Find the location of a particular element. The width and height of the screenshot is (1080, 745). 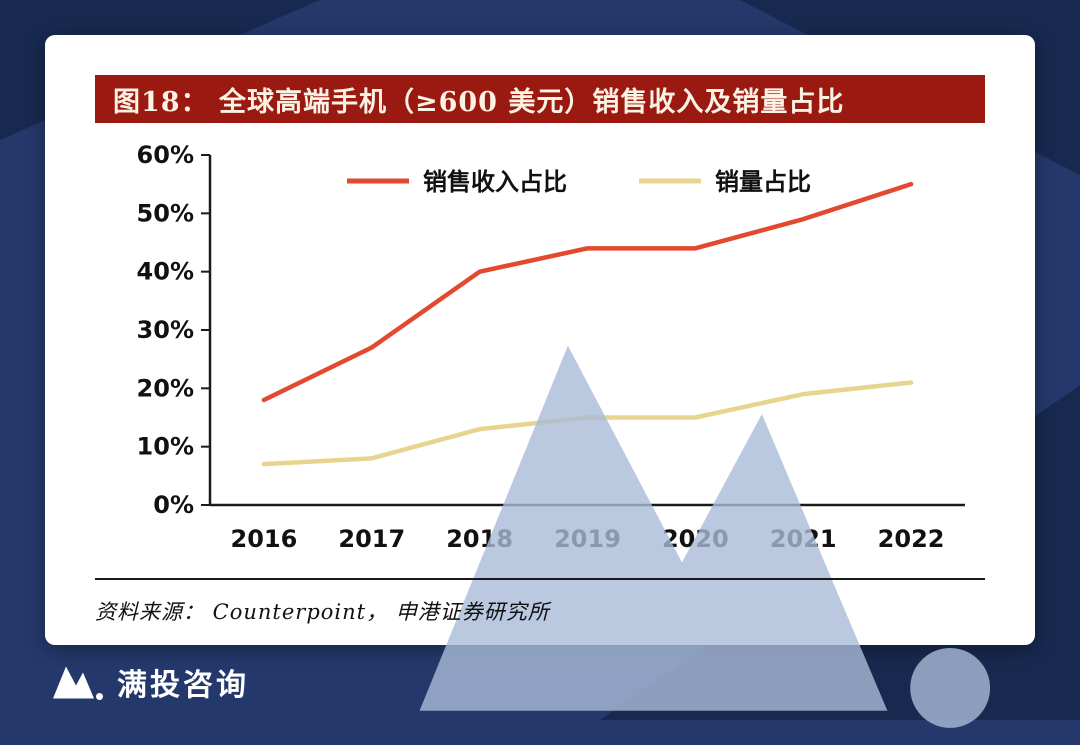

svg-text: 30% is located at coordinates (165, 330).